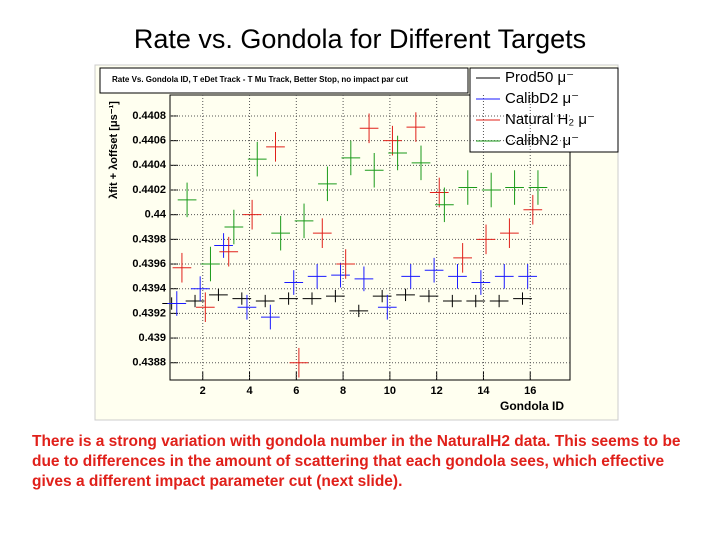  Describe the element at coordinates (532, 406) in the screenshot. I see `x-axis-label: Gondola ID` at that location.